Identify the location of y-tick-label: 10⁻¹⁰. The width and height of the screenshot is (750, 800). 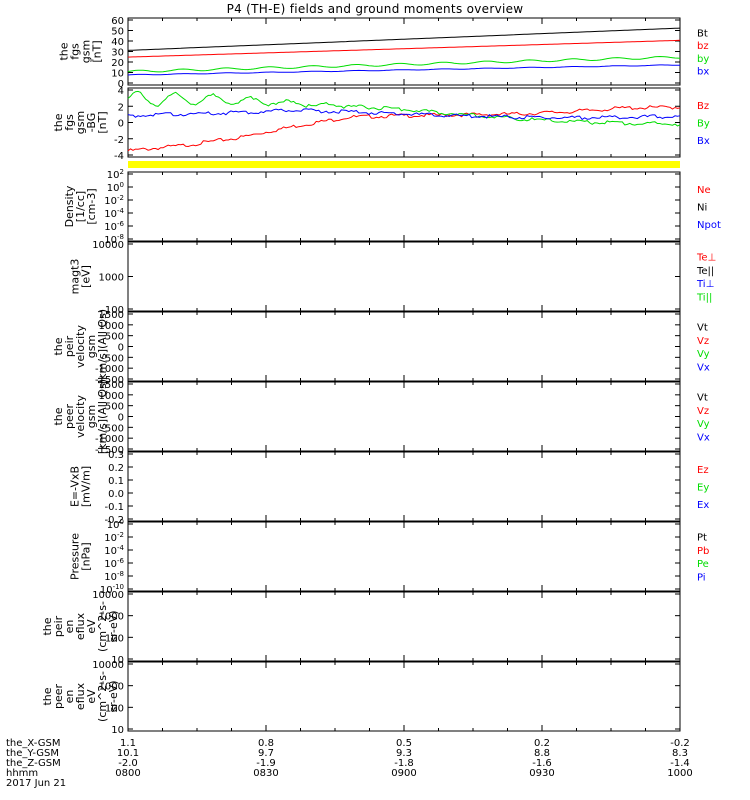
(112, 589).